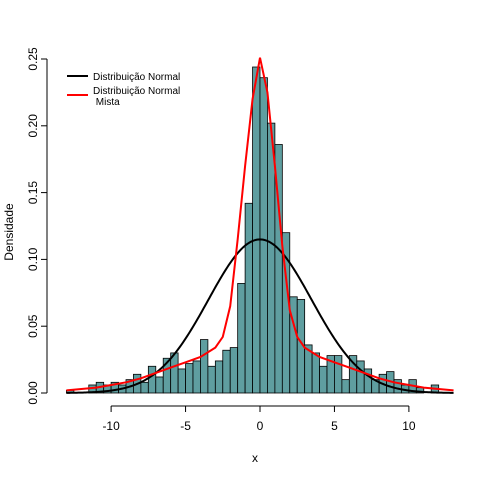  Describe the element at coordinates (33, 126) in the screenshot. I see `y-tick-label: 0.20` at that location.